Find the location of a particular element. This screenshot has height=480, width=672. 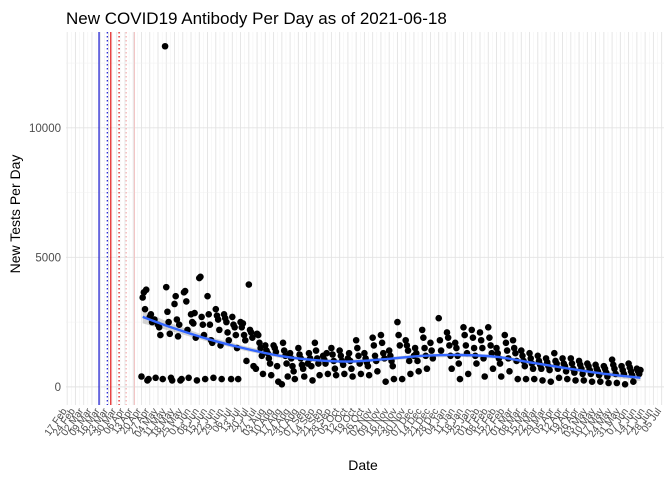

y-tick-label: 0 is located at coordinates (58, 388).